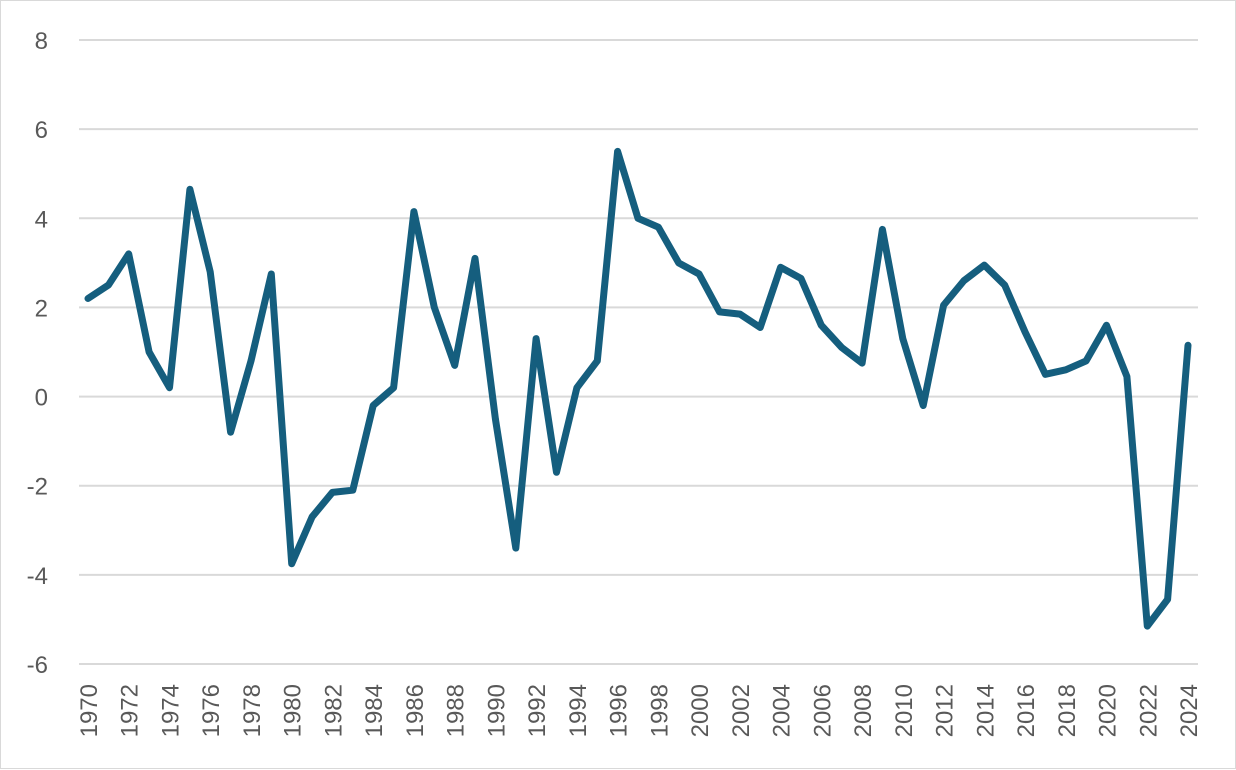 Image resolution: width=1236 pixels, height=770 pixels. I want to click on x-tick-label: 2020, so click(1108, 710).